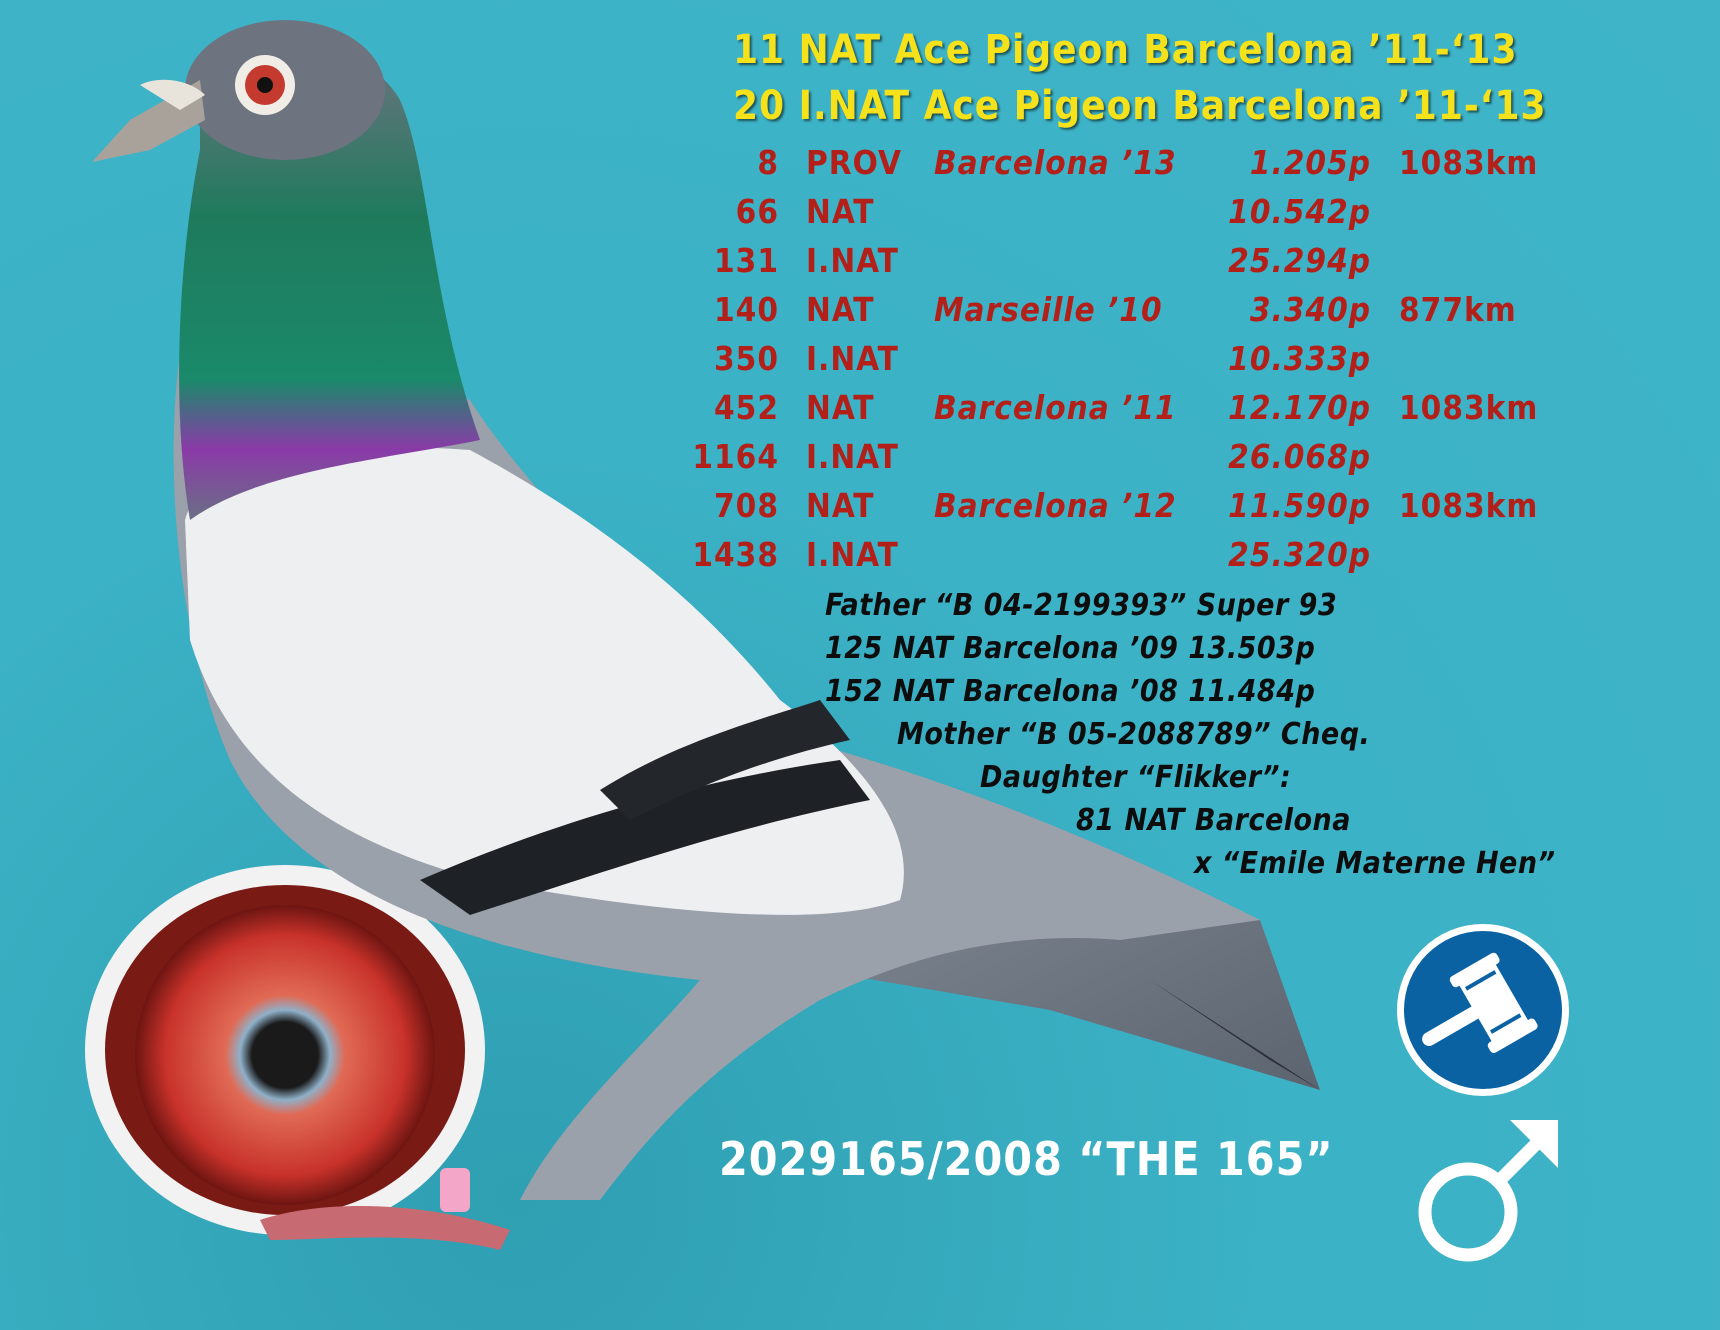 This screenshot has height=1330, width=1720. Describe the element at coordinates (746, 260) in the screenshot. I see `result-place: 131` at that location.